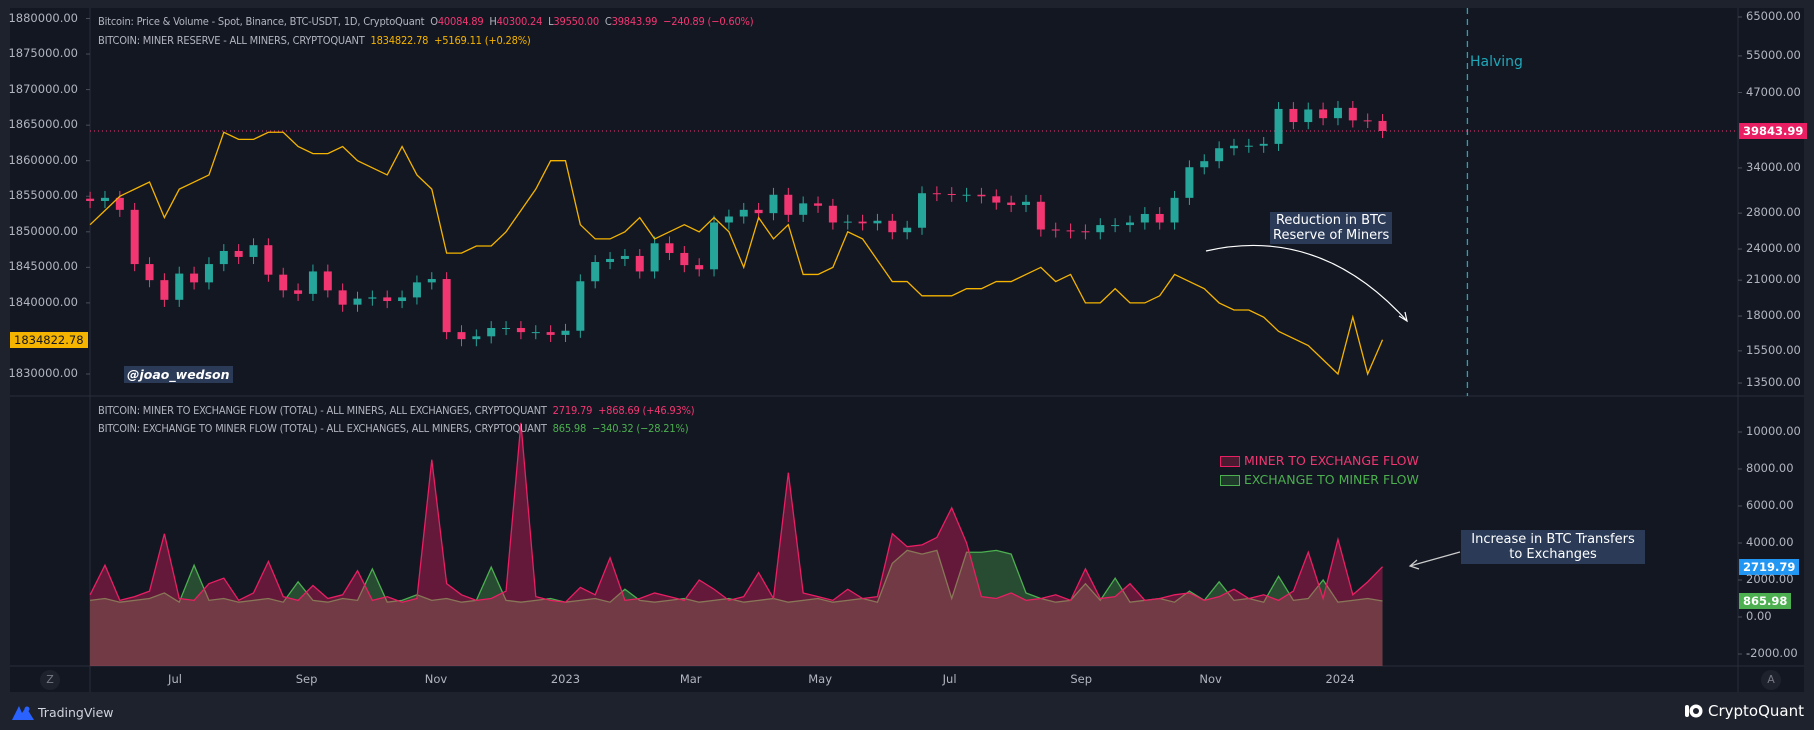  What do you see at coordinates (1772, 653) in the screenshot?
I see `flow-axis-tick: -2000.00` at bounding box center [1772, 653].